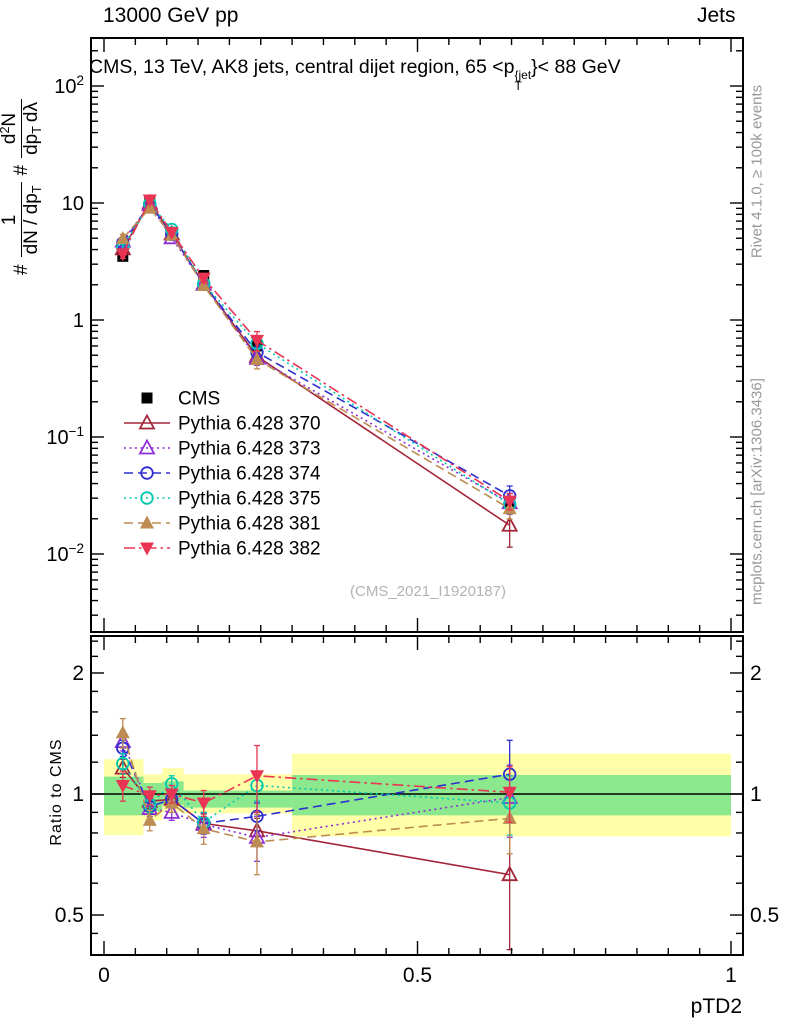 This screenshot has height=1024, width=786. What do you see at coordinates (716, 15) in the screenshot?
I see `analysis-category-title: Jets` at bounding box center [716, 15].